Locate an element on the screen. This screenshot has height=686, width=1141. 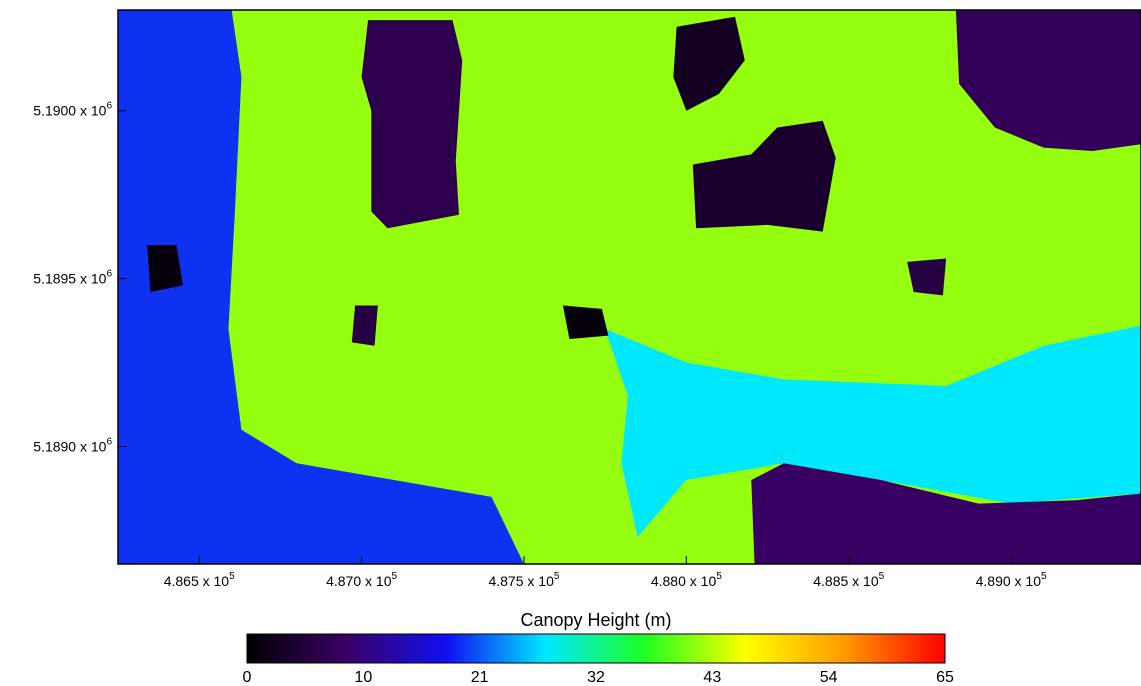
heatmap-region-center-dark-spot is located at coordinates (585, 322).